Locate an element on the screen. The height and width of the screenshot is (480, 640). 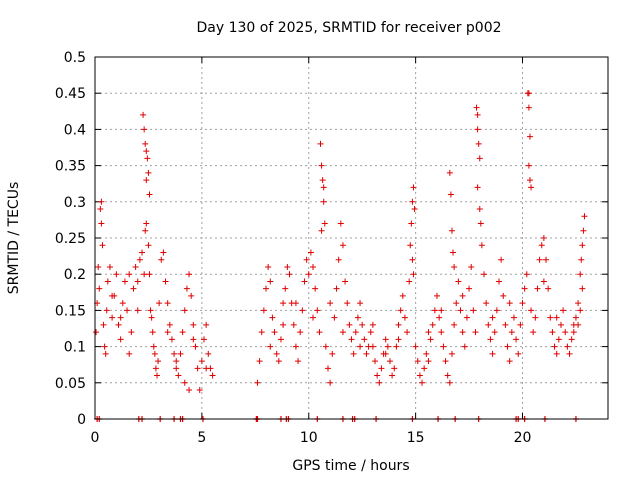
x-axis-label: GPS time / hours is located at coordinates (350, 466).